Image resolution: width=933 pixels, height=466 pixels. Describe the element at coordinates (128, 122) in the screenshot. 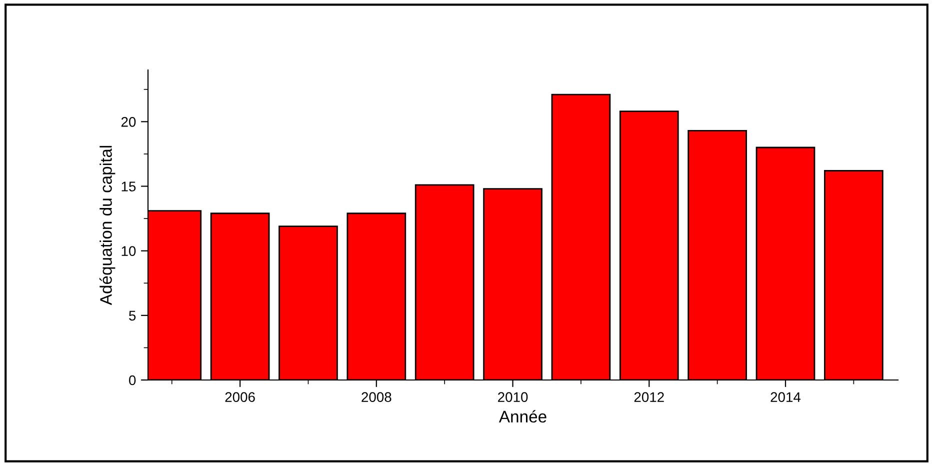

I see `y-tick-label: 20` at that location.